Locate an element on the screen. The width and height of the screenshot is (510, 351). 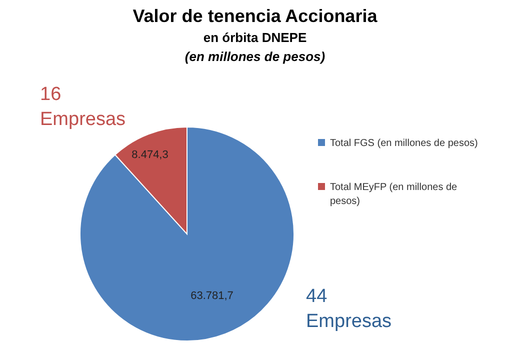
text: 44 Empresas is located at coordinates (349, 309).